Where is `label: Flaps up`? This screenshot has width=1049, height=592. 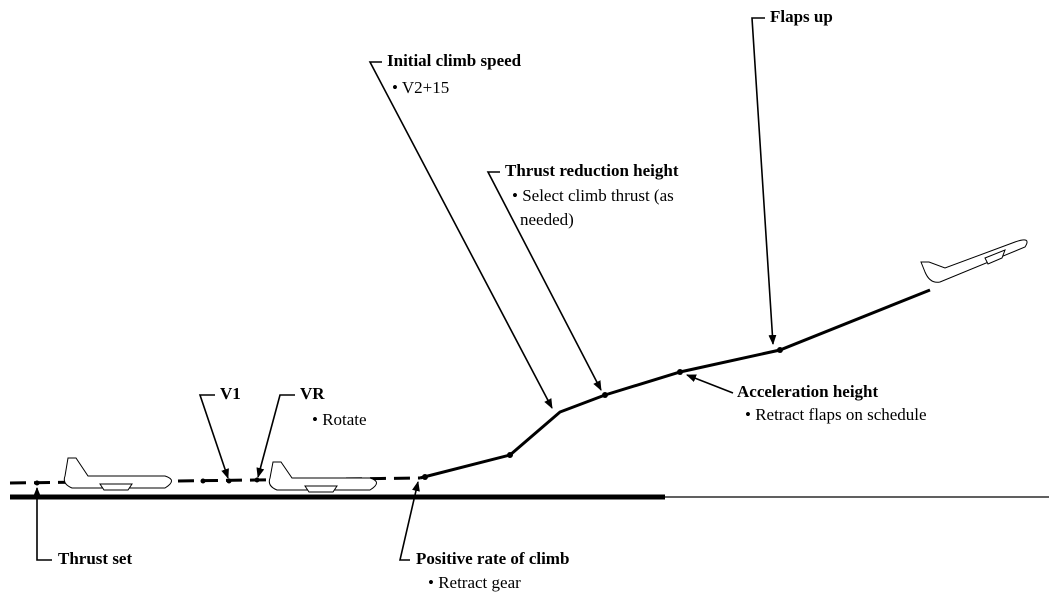 label: Flaps up is located at coordinates (801, 16).